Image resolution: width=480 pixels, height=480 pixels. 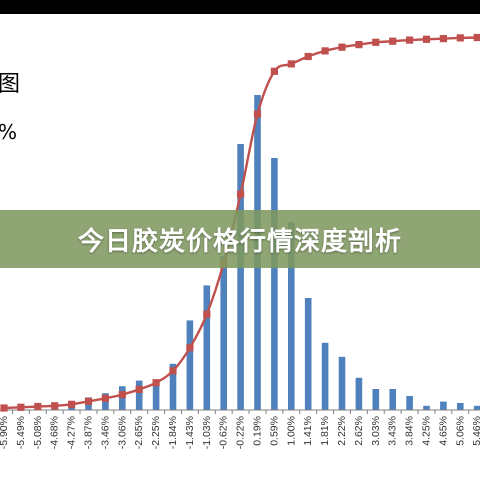 What do you see at coordinates (156, 432) in the screenshot?
I see `x-tick-label: -2.25%` at bounding box center [156, 432].